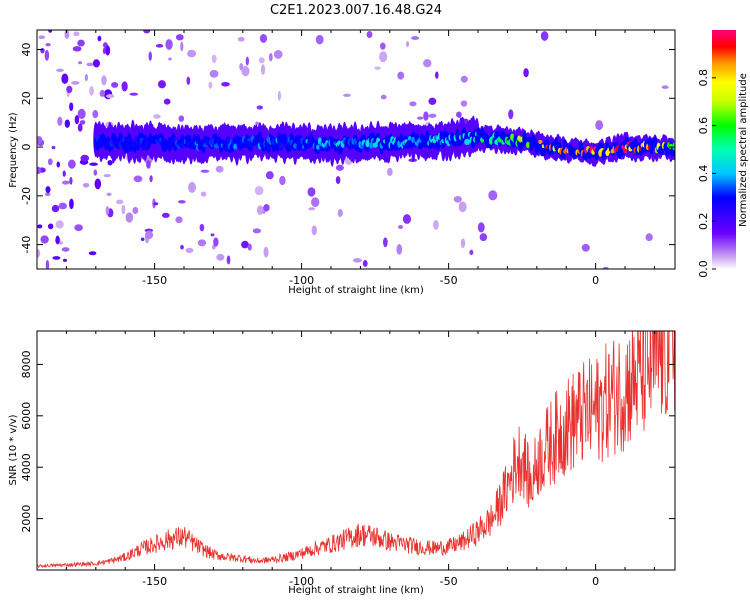 The width and height of the screenshot is (750, 600). Describe the element at coordinates (26, 50) in the screenshot. I see `y-tick-label: 40` at that location.